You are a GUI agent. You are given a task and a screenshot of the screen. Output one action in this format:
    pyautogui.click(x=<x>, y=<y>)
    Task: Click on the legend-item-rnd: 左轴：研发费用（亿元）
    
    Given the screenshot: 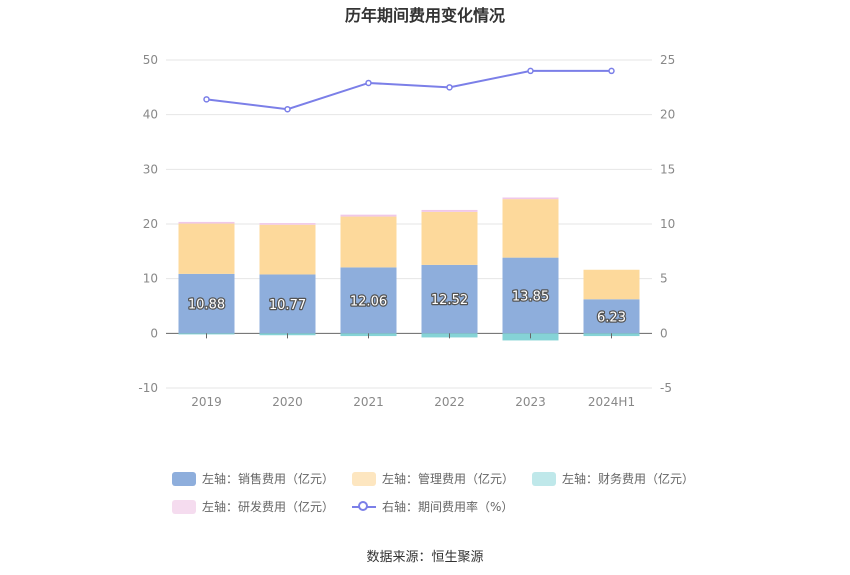 What is the action you would take?
    pyautogui.click(x=253, y=506)
    